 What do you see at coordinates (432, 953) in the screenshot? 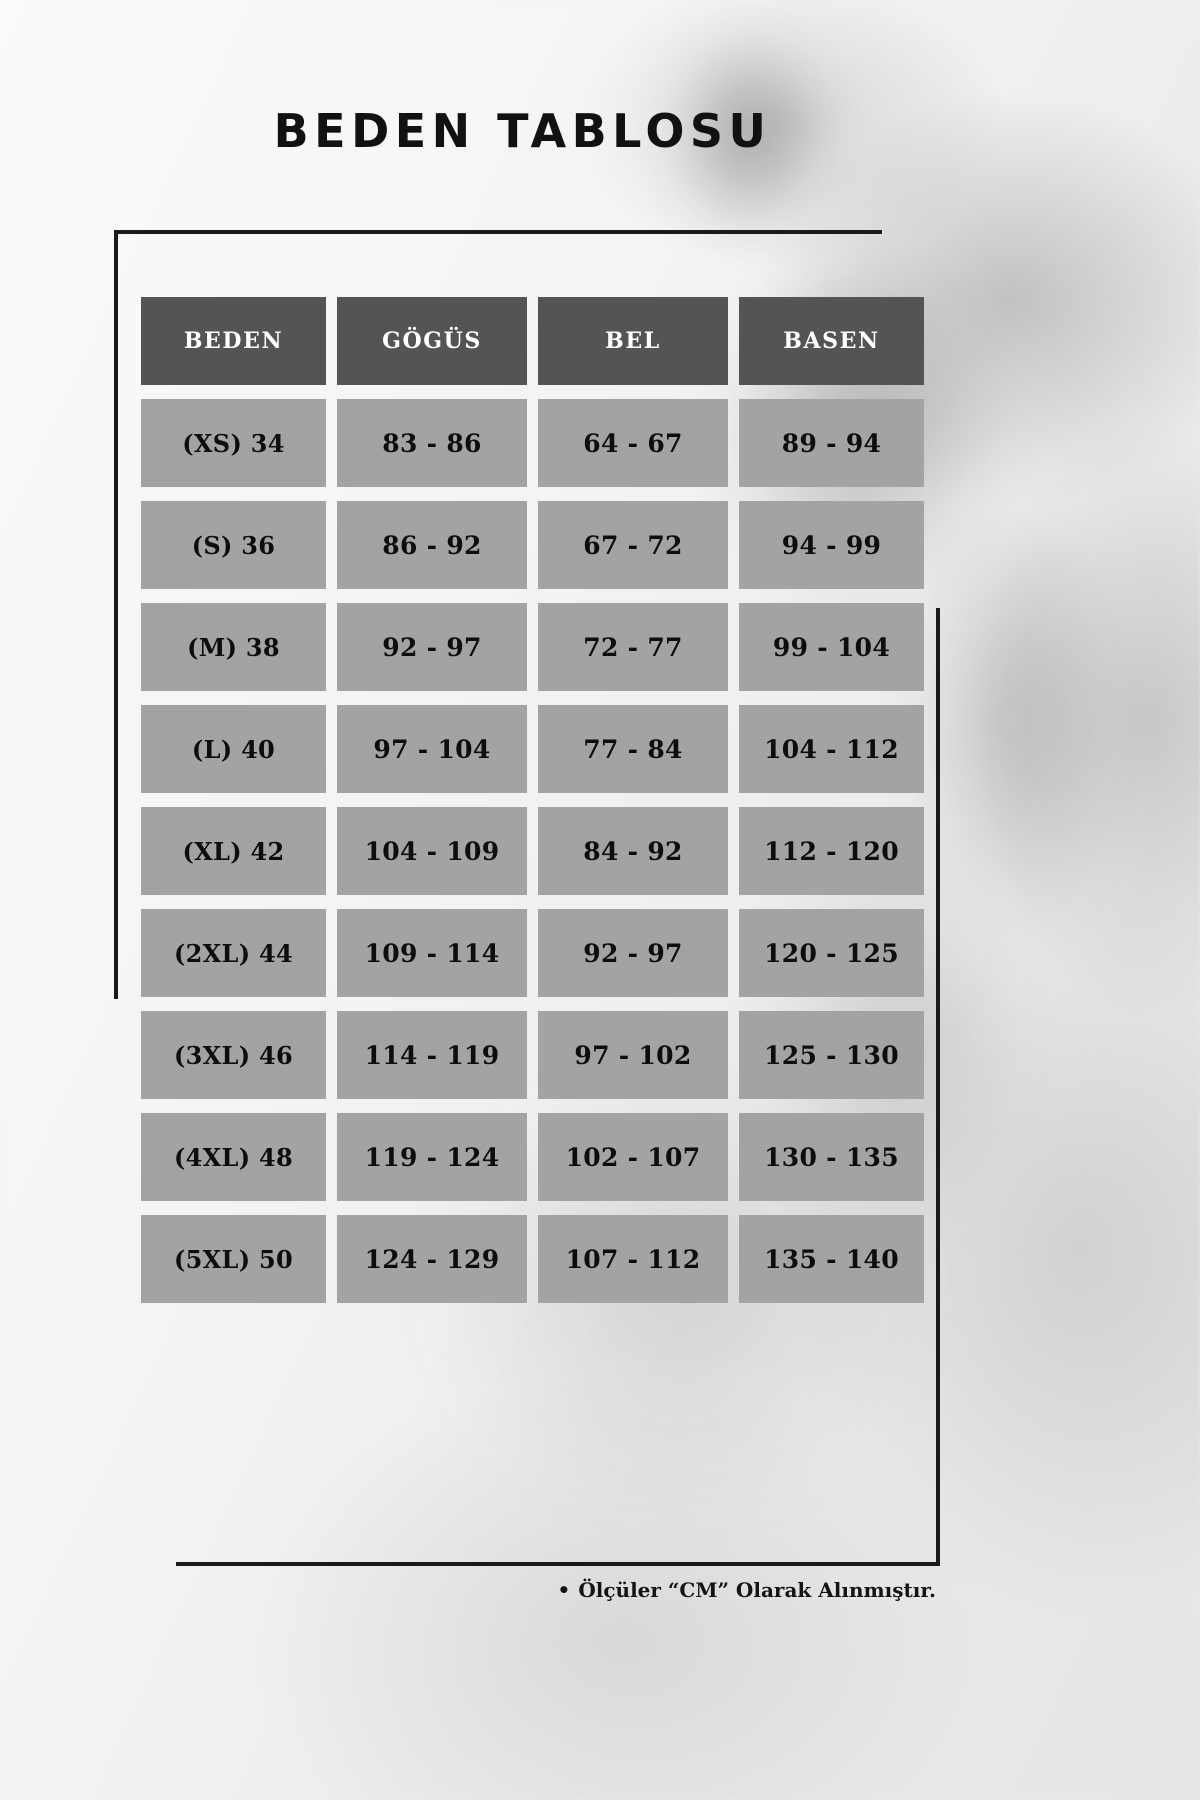
I see `table-cell: 109 - 114` at bounding box center [432, 953].